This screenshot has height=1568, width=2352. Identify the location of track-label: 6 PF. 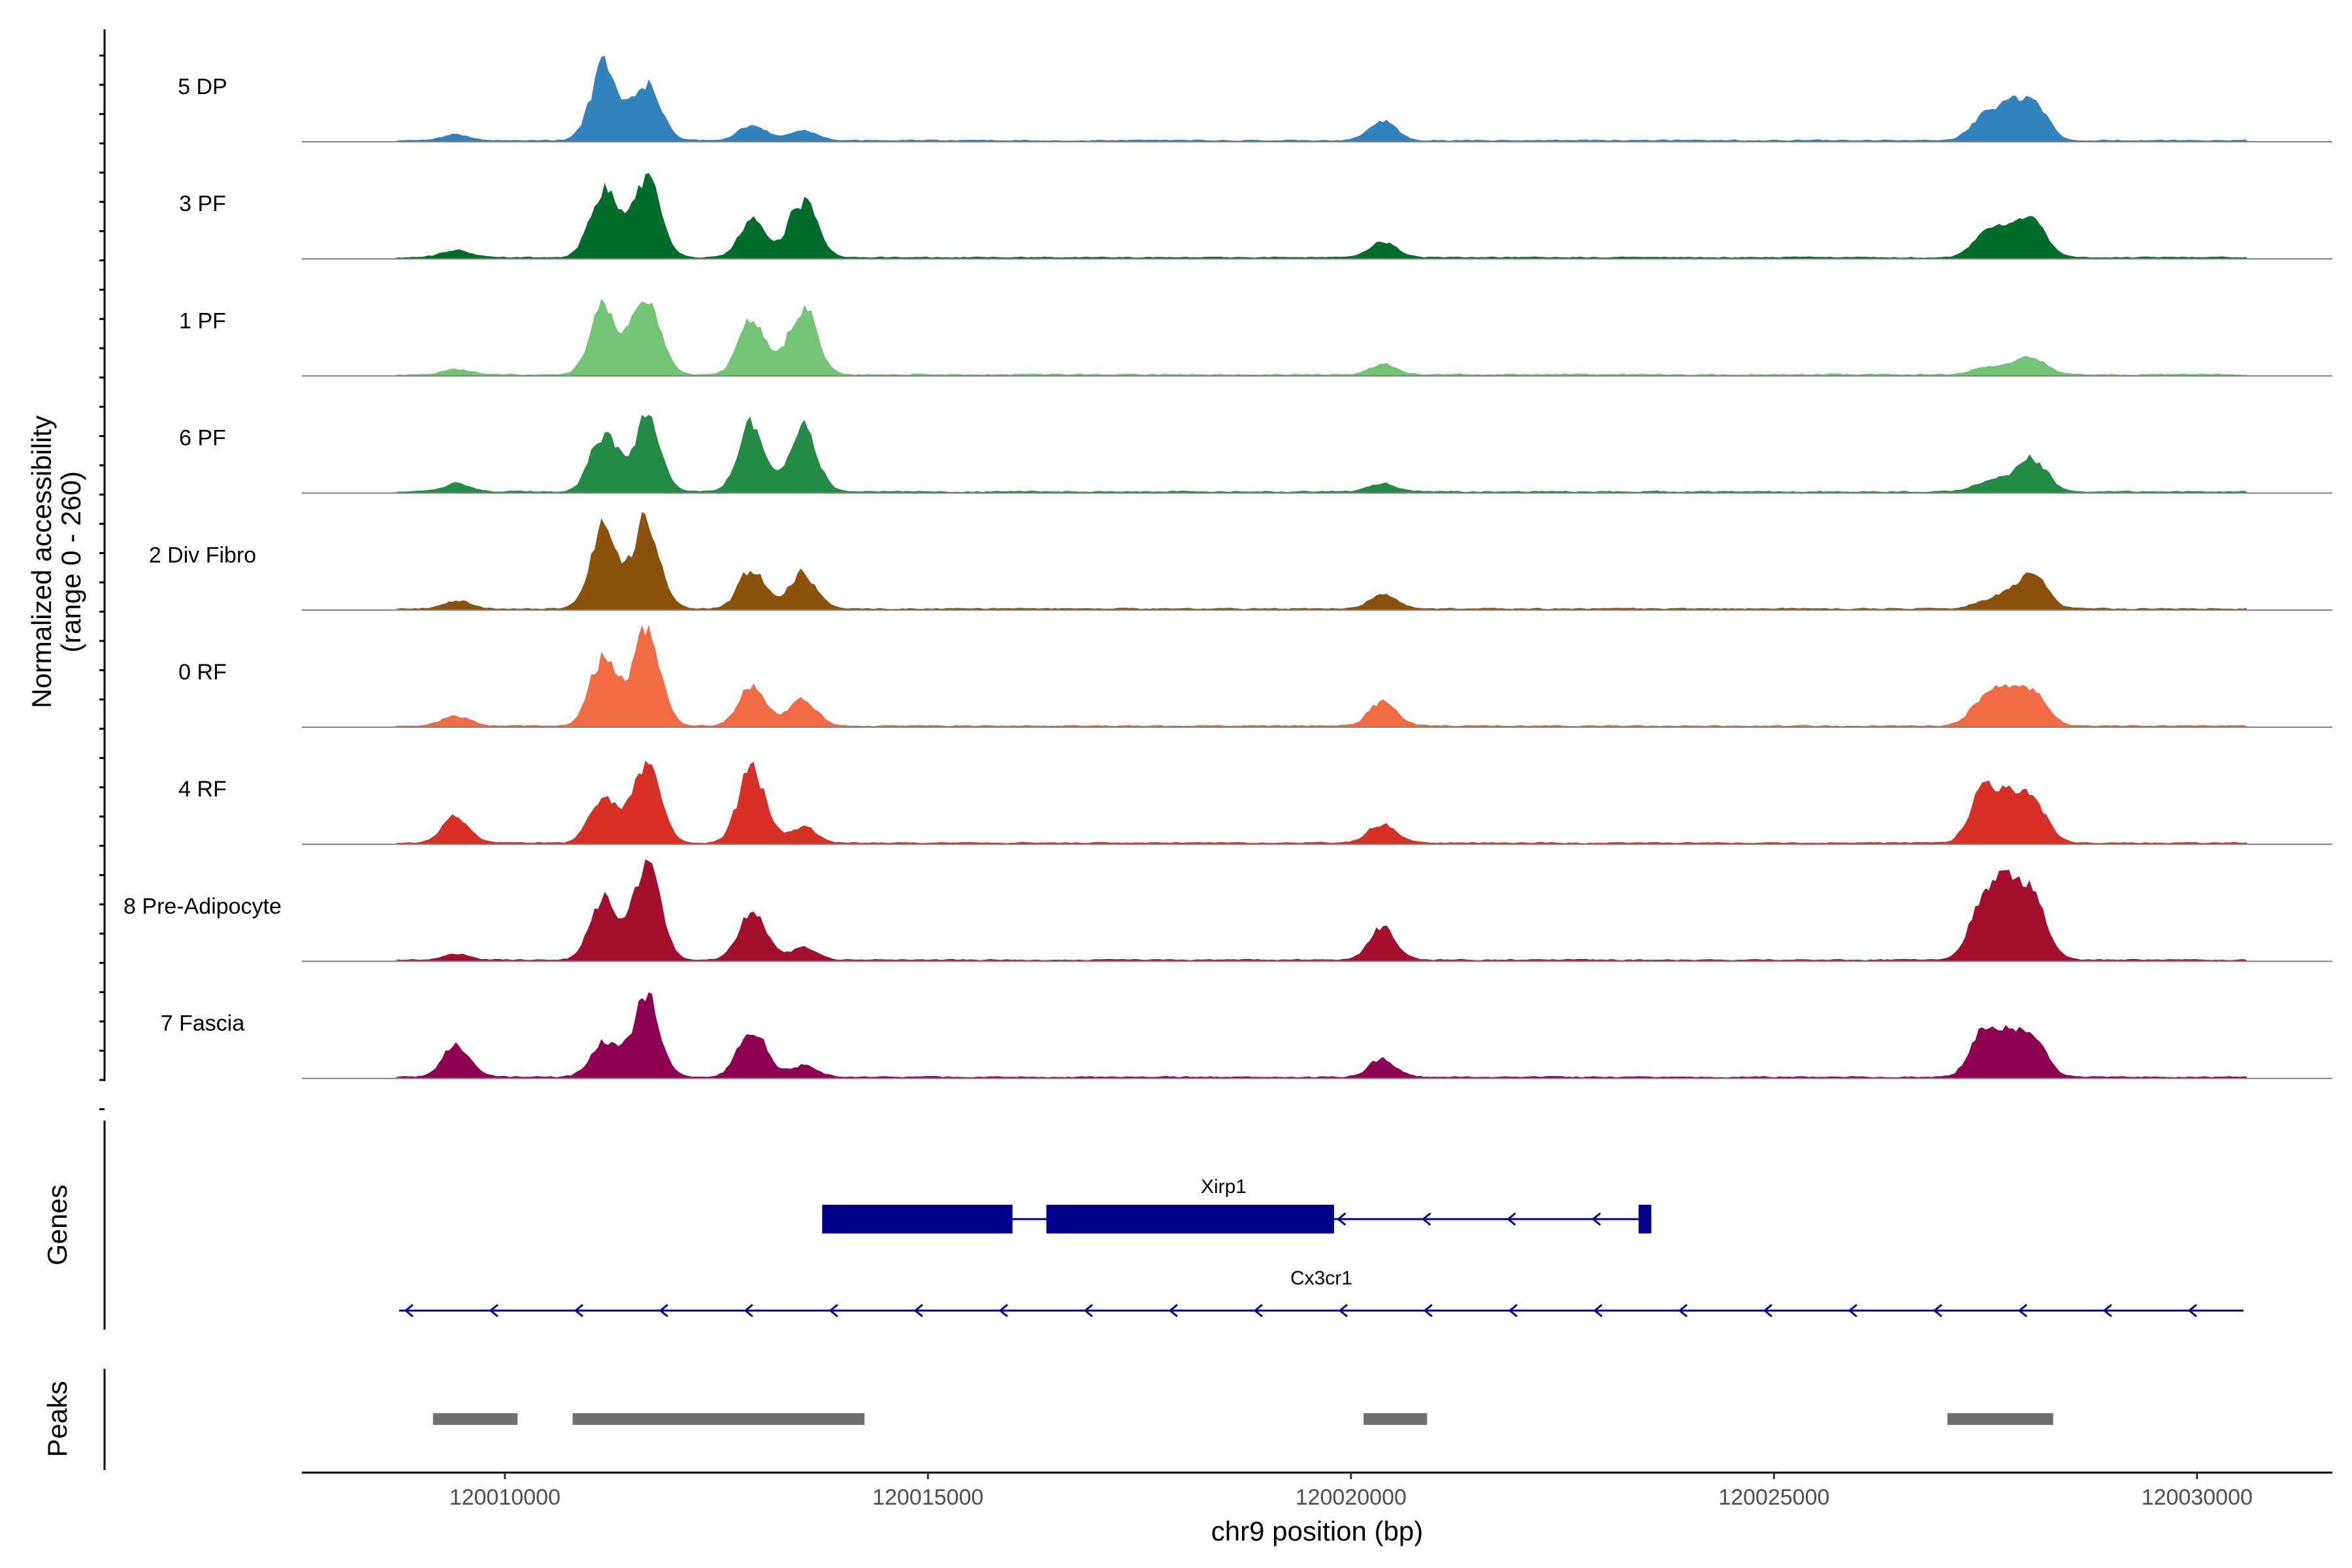
(202, 438).